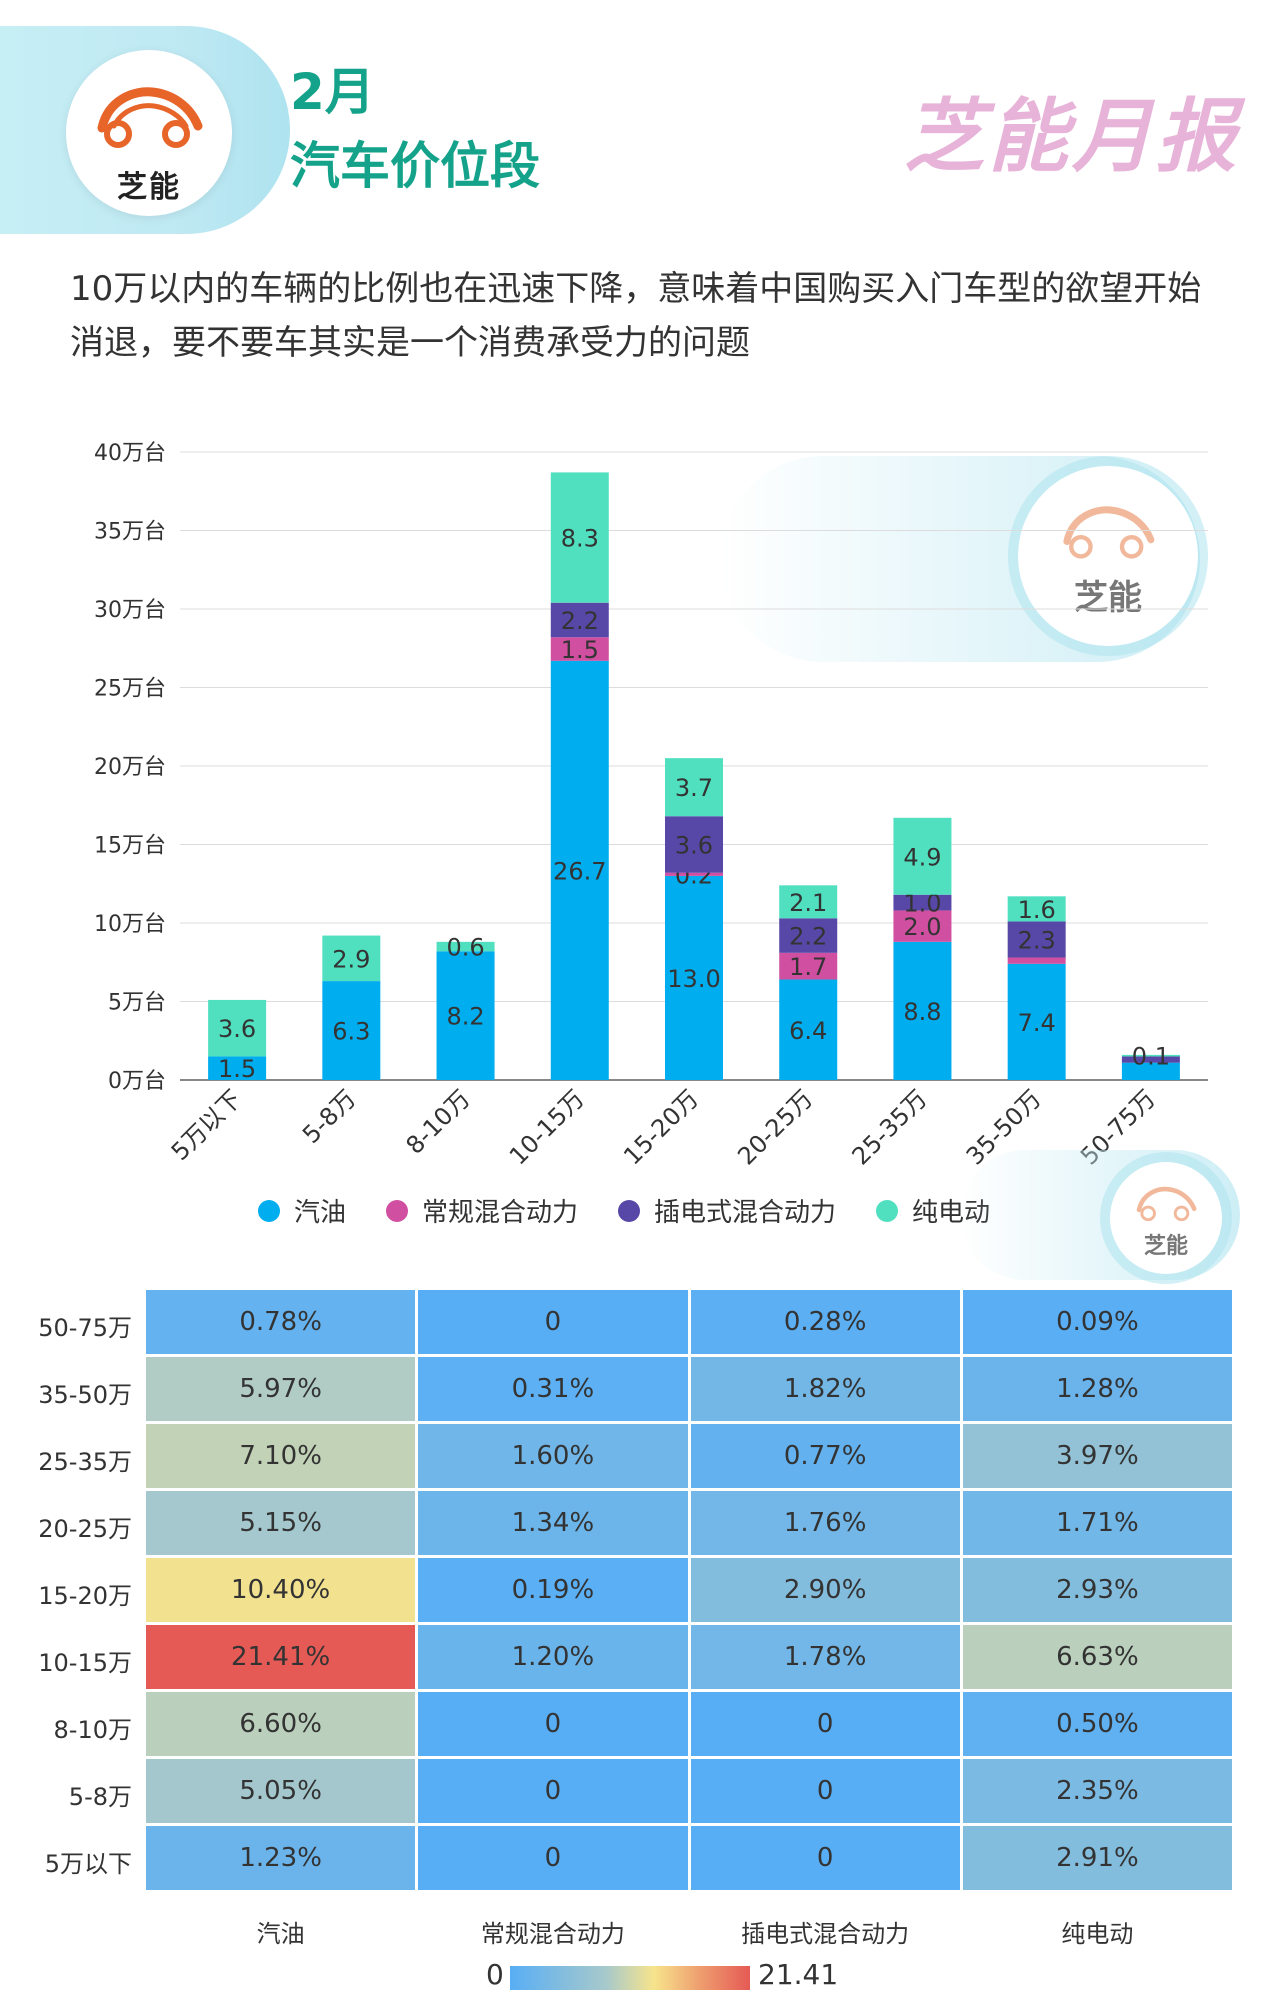 The width and height of the screenshot is (1280, 2016). What do you see at coordinates (890, 1127) in the screenshot?
I see `x-tick-label: 25-35万` at bounding box center [890, 1127].